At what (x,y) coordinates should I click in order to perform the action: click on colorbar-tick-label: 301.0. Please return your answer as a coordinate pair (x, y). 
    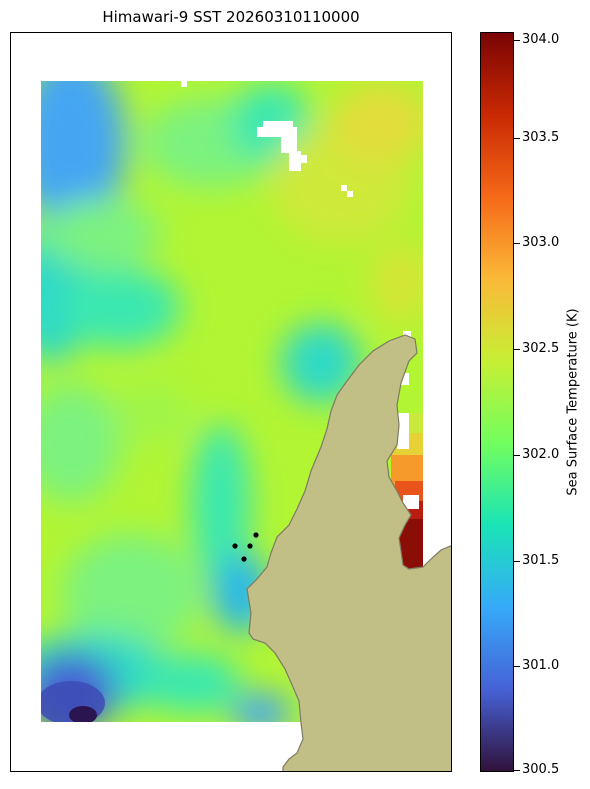
    Looking at the image, I should click on (541, 666).